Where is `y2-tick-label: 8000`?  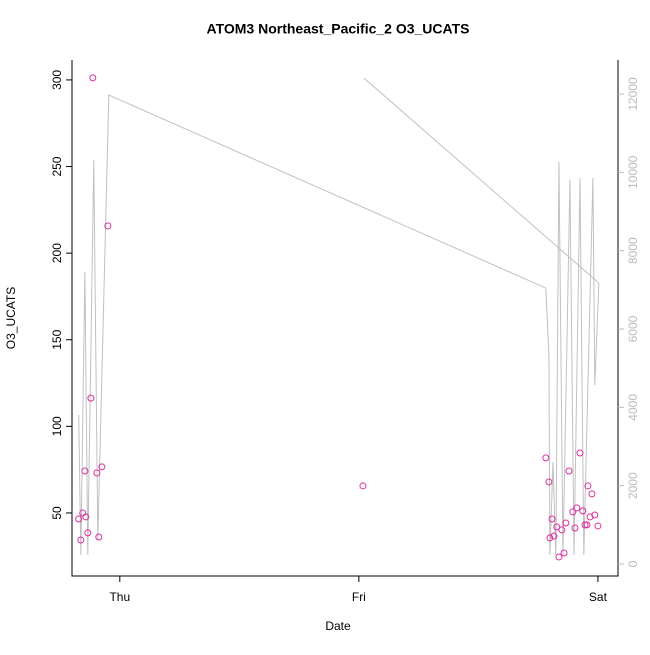
y2-tick-label: 8000 is located at coordinates (633, 250).